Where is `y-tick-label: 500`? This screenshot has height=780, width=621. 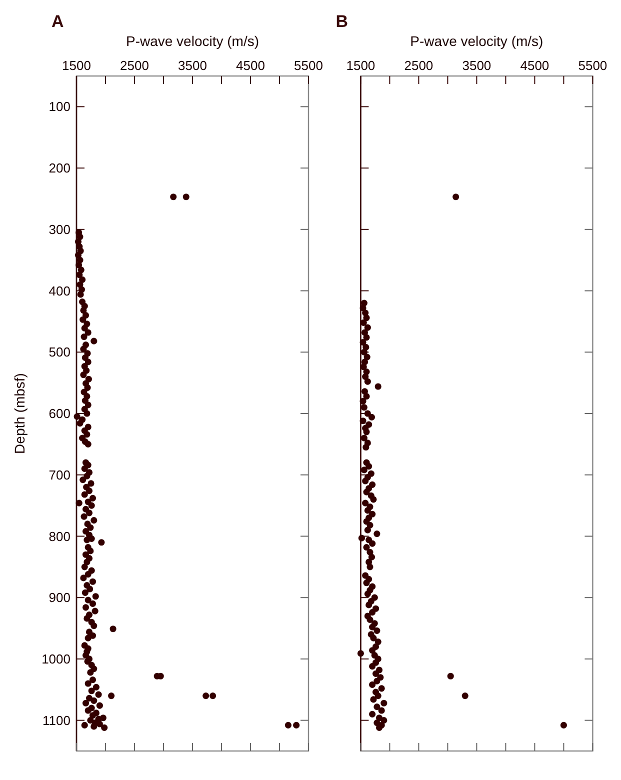 y-tick-label: 500 is located at coordinates (59, 352).